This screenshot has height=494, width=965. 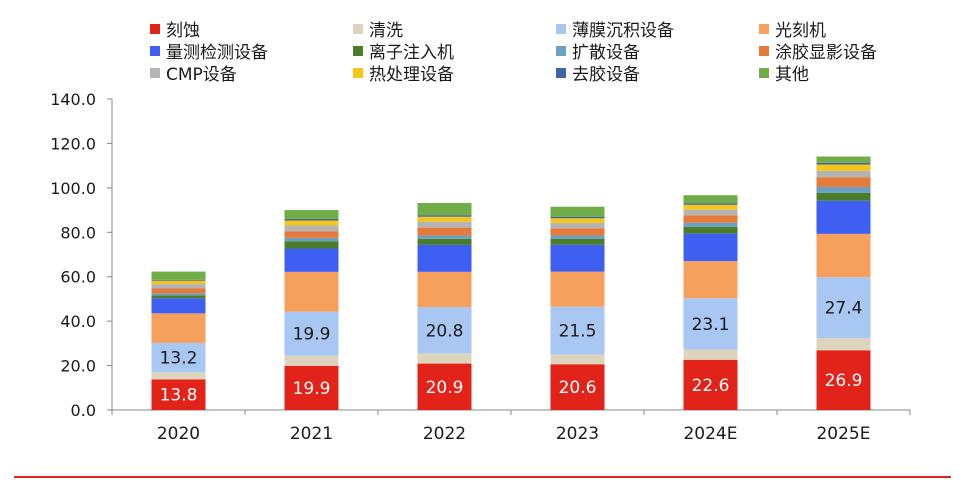 What do you see at coordinates (179, 396) in the screenshot?
I see `data-label-2020-0: 13.8` at bounding box center [179, 396].